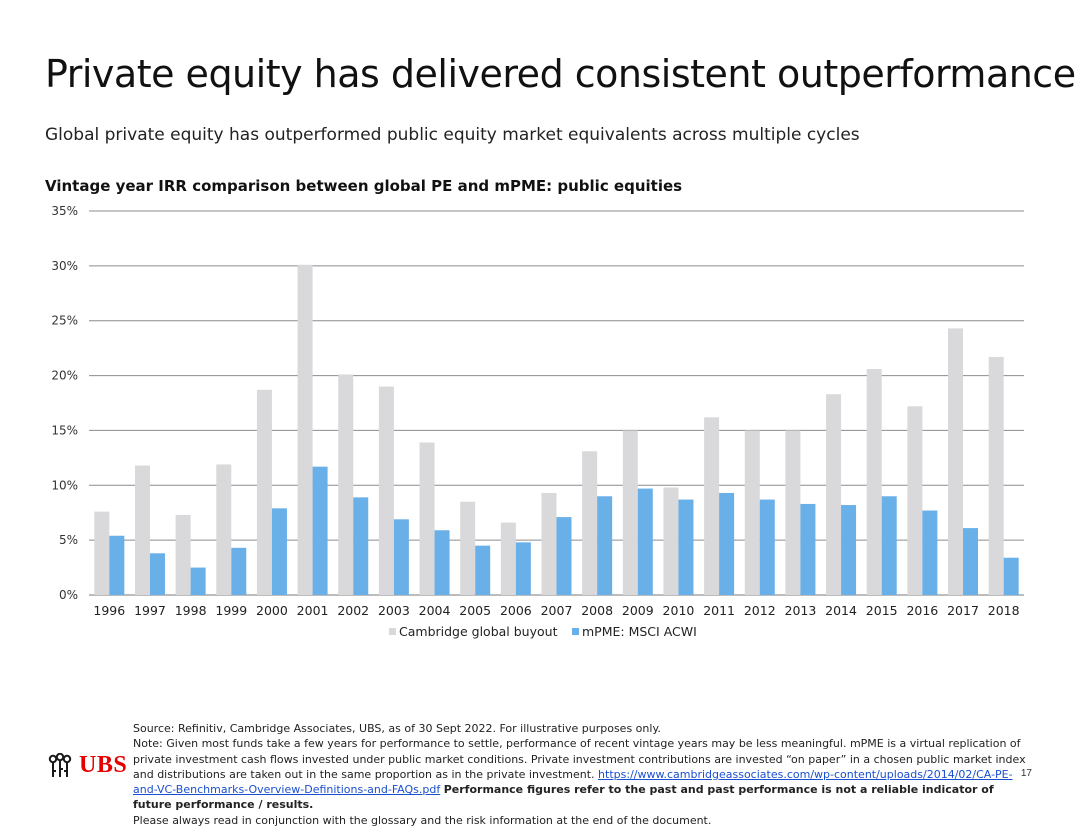 The height and width of the screenshot is (828, 1080). What do you see at coordinates (109, 610) in the screenshot?
I see `x-tick-label: 1996` at bounding box center [109, 610].